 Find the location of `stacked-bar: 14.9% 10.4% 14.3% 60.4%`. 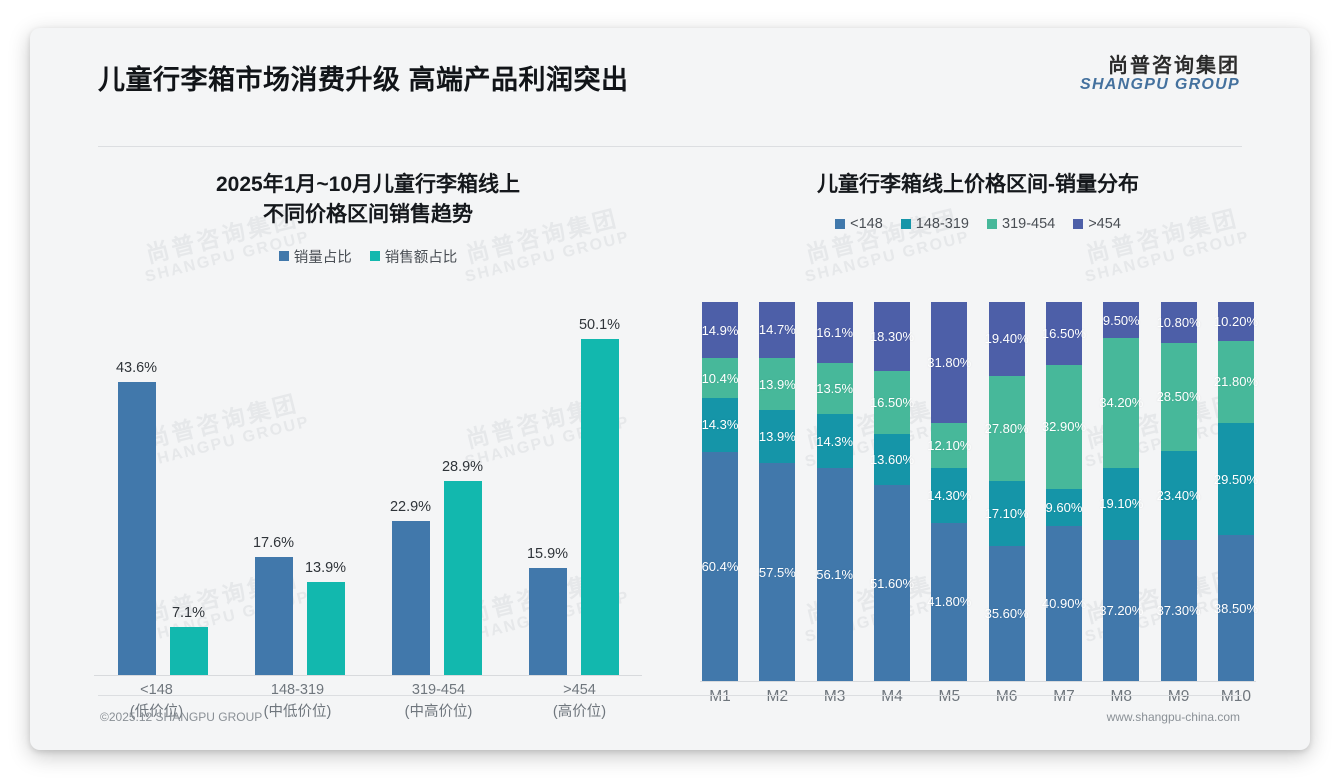

stacked-bar: 14.9% 10.4% 14.3% 60.4% is located at coordinates (720, 491).